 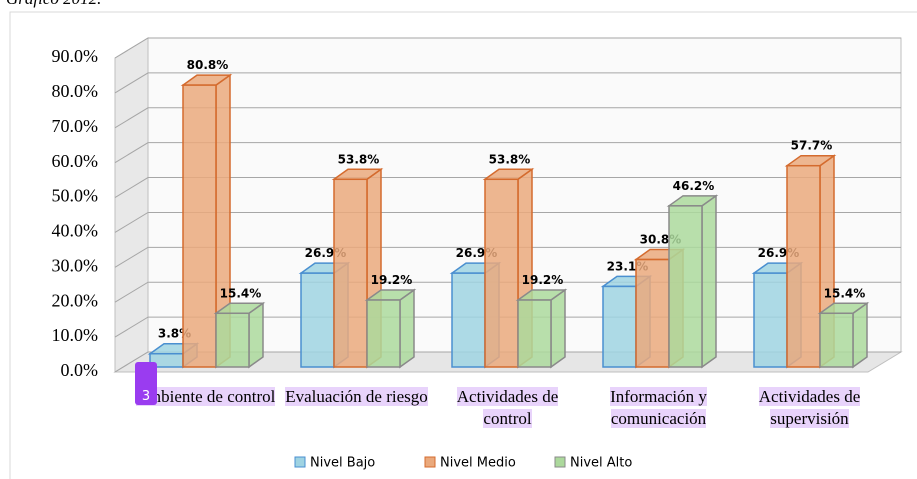 What do you see at coordinates (75, 126) in the screenshot?
I see `y-tick-label: 70.0%` at bounding box center [75, 126].